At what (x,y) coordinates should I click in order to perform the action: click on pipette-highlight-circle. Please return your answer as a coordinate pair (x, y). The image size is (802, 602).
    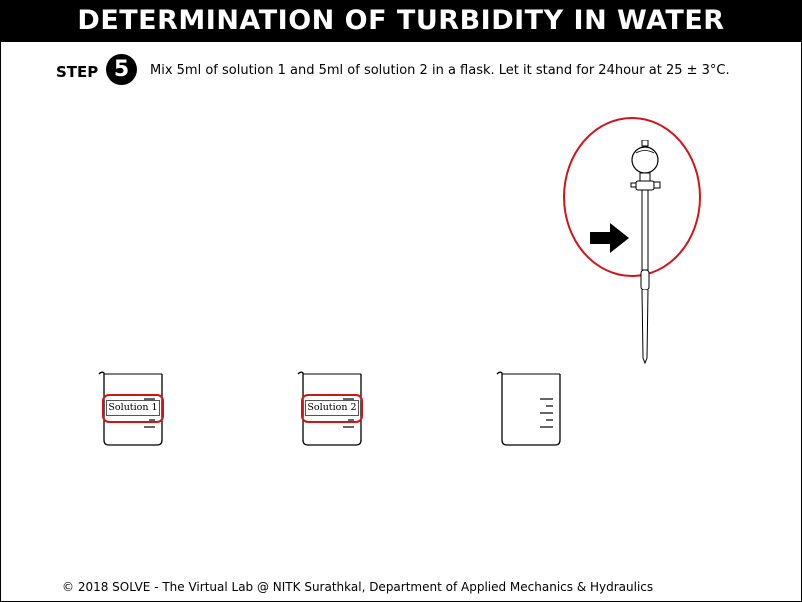
    Looking at the image, I should click on (632, 197).